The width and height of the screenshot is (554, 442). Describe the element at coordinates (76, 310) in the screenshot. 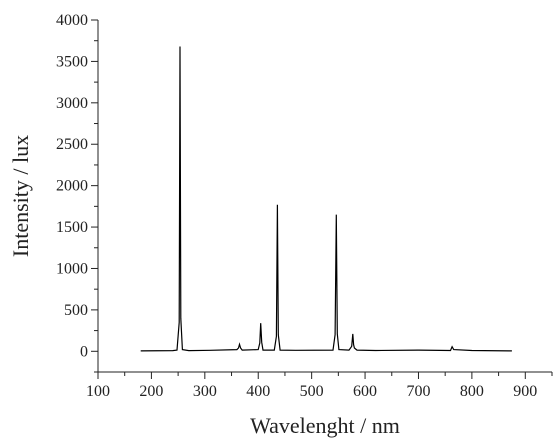

I see `y-tick-label: 500` at that location.